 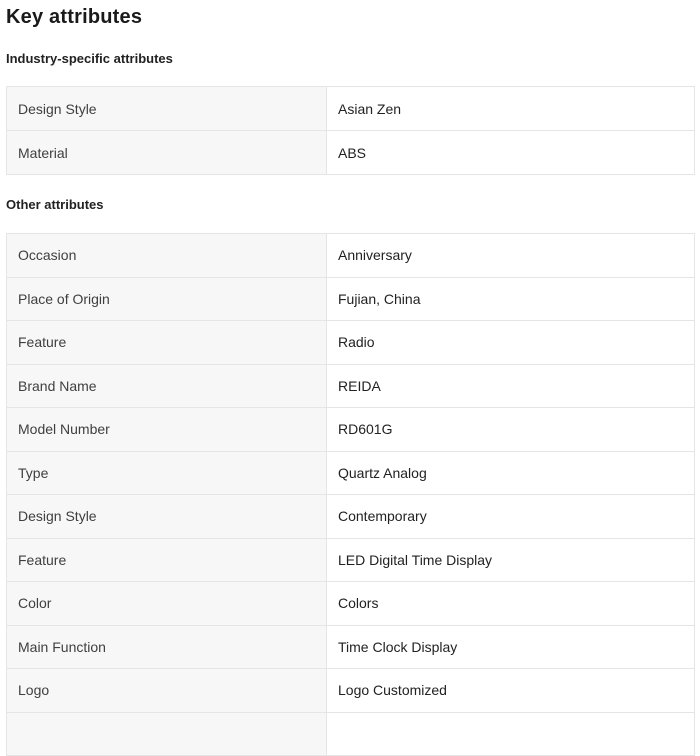 What do you see at coordinates (510, 255) in the screenshot?
I see `attribute-value-cell: Anniversary` at bounding box center [510, 255].